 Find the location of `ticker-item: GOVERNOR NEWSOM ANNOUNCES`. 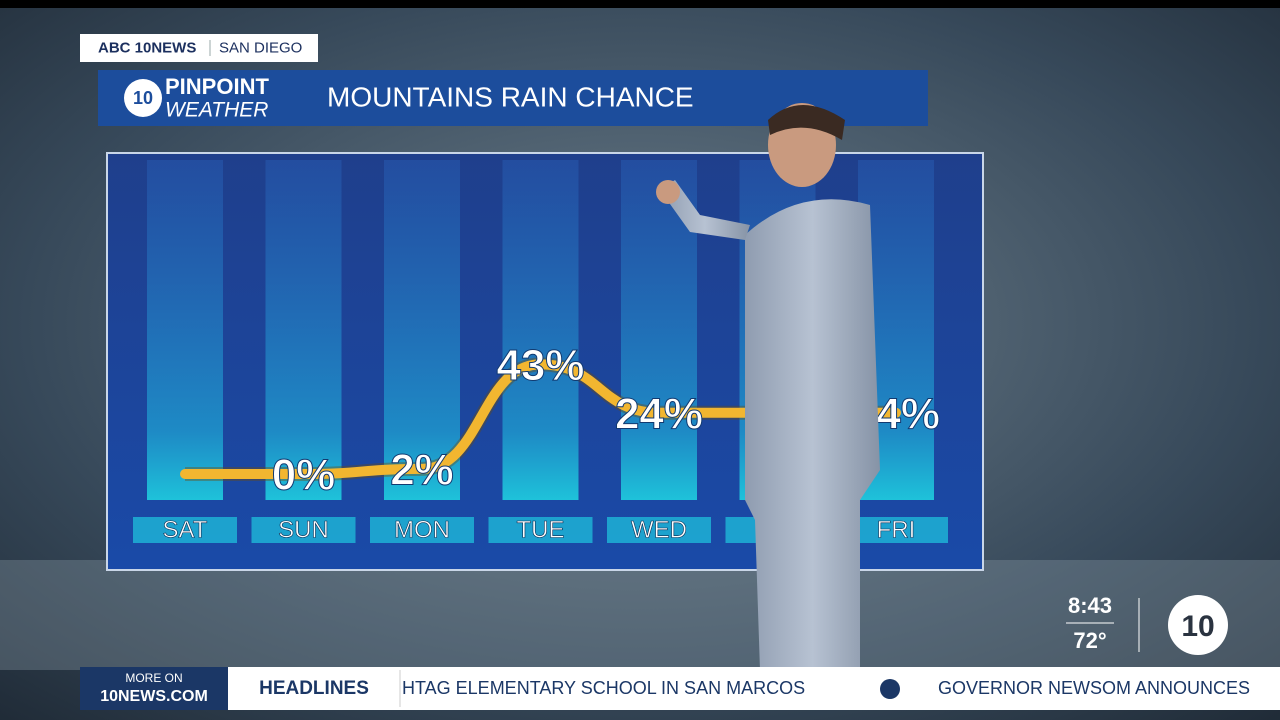

ticker-item: GOVERNOR NEWSOM ANNOUNCES is located at coordinates (1094, 688).